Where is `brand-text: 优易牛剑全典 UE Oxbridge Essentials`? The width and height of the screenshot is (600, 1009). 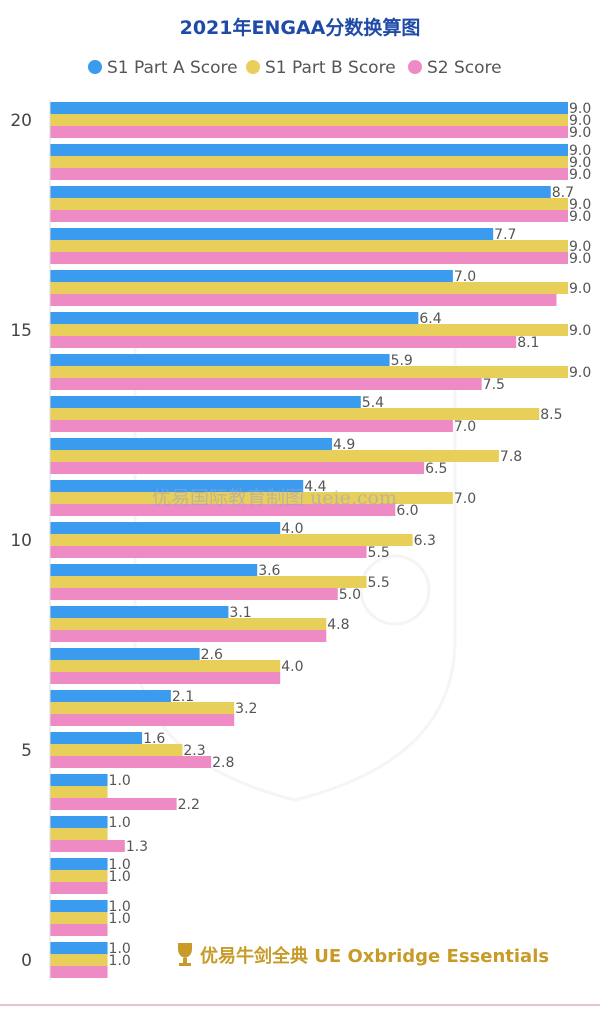 brand-text: 优易牛剑全典 UE Oxbridge Essentials is located at coordinates (374, 956).